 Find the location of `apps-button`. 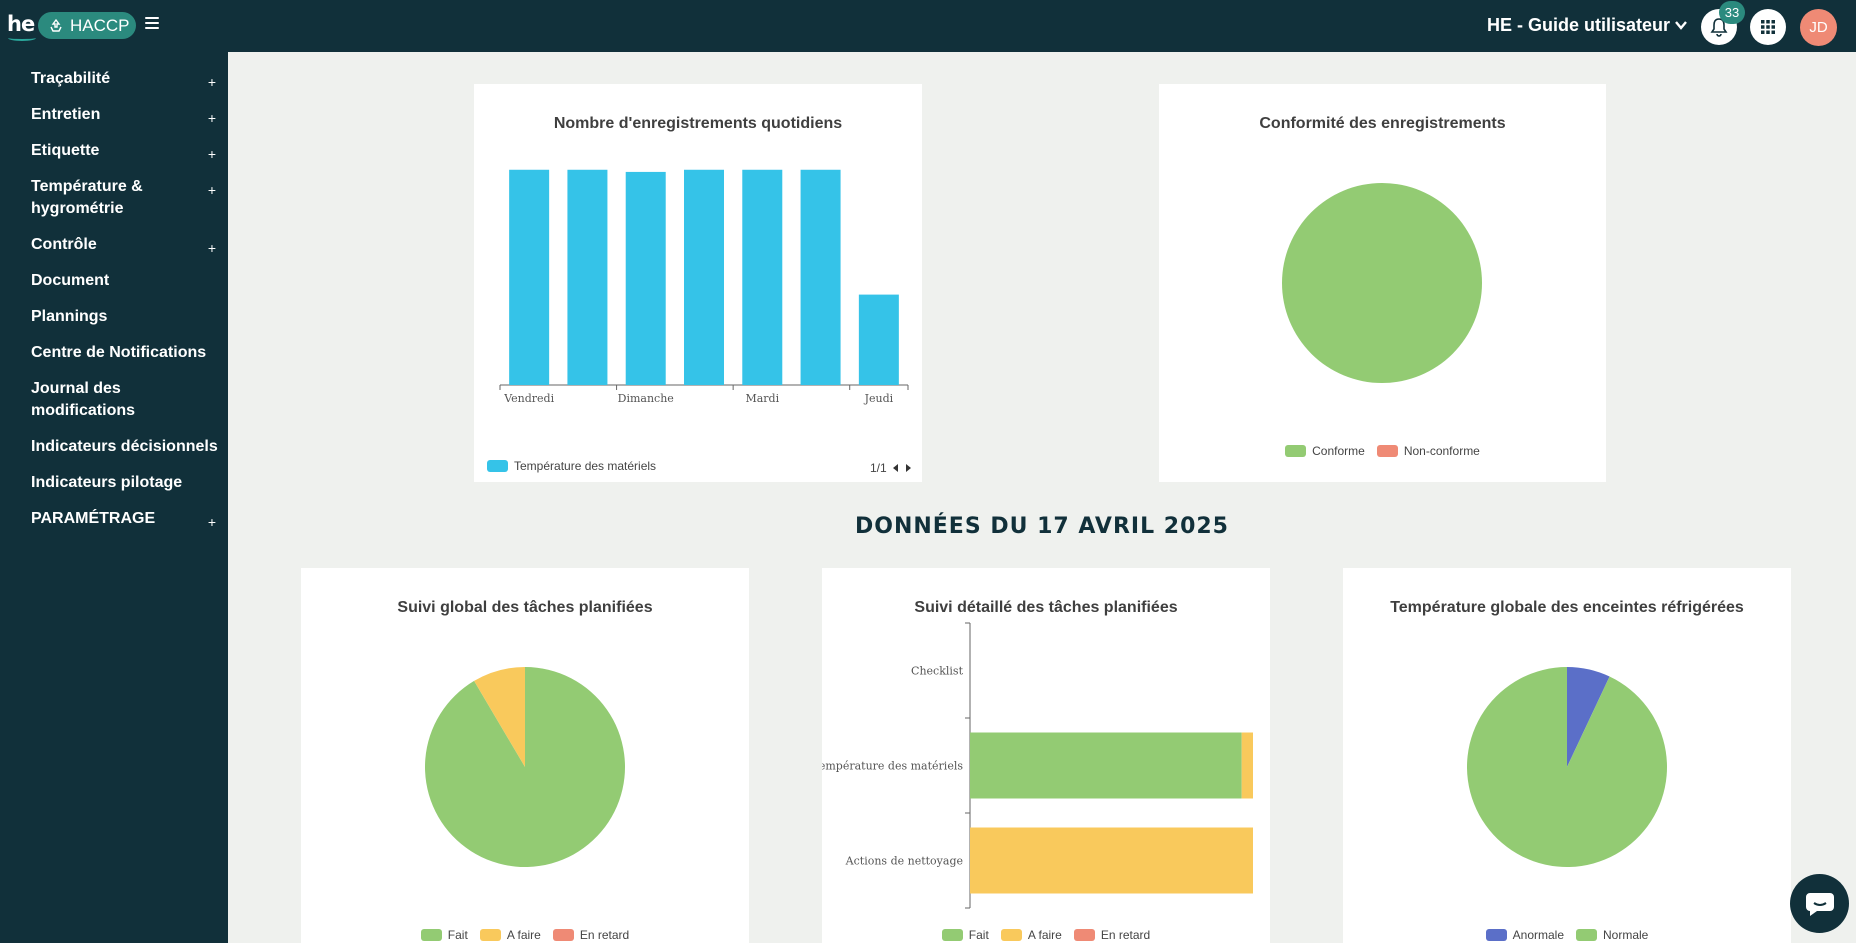

apps-button is located at coordinates (1768, 27).